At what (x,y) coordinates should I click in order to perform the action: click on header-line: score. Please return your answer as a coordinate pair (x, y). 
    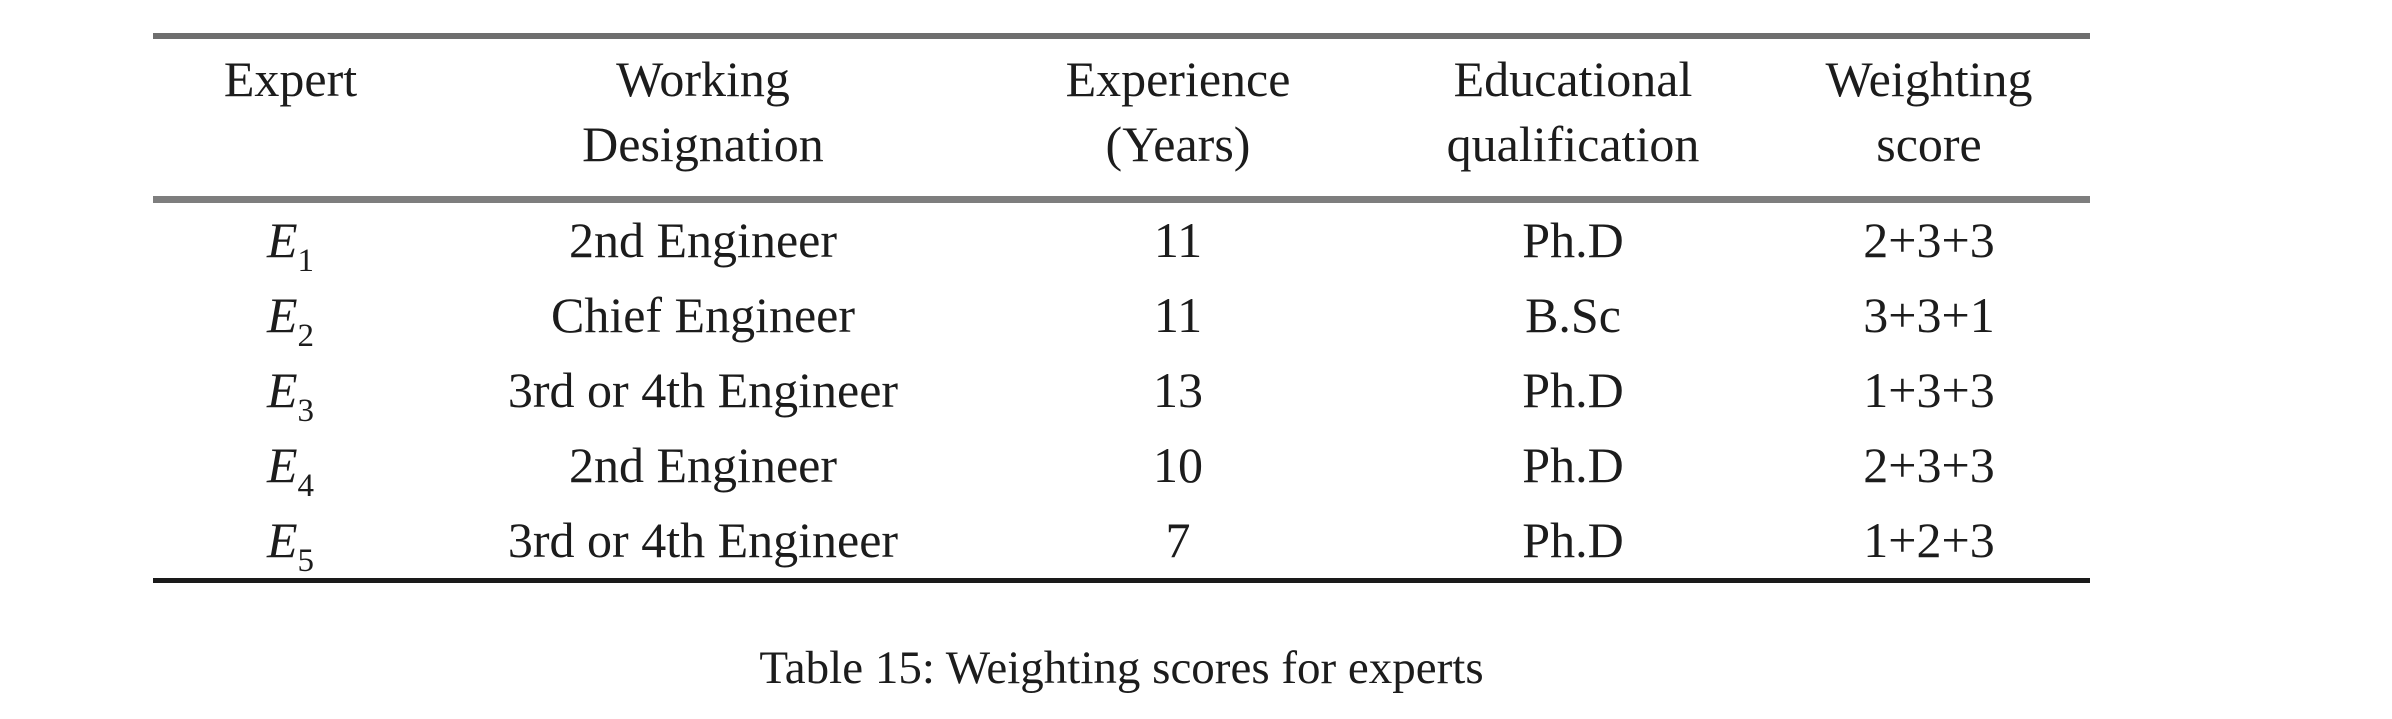
    Looking at the image, I should click on (1929, 144).